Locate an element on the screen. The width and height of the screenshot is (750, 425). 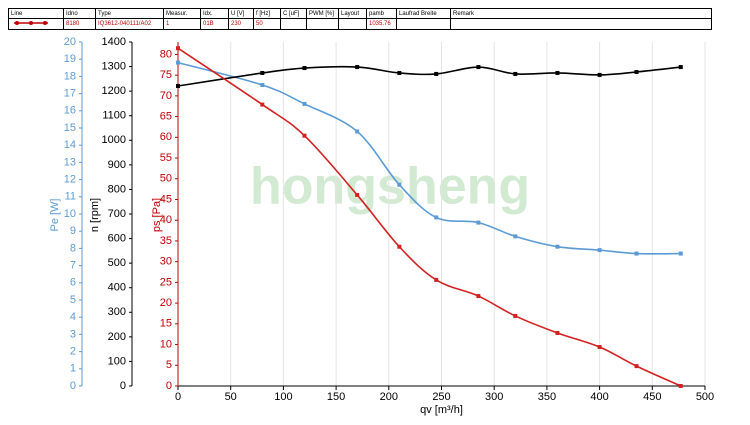
y-tick-label: 1000 is located at coordinates (114, 140).